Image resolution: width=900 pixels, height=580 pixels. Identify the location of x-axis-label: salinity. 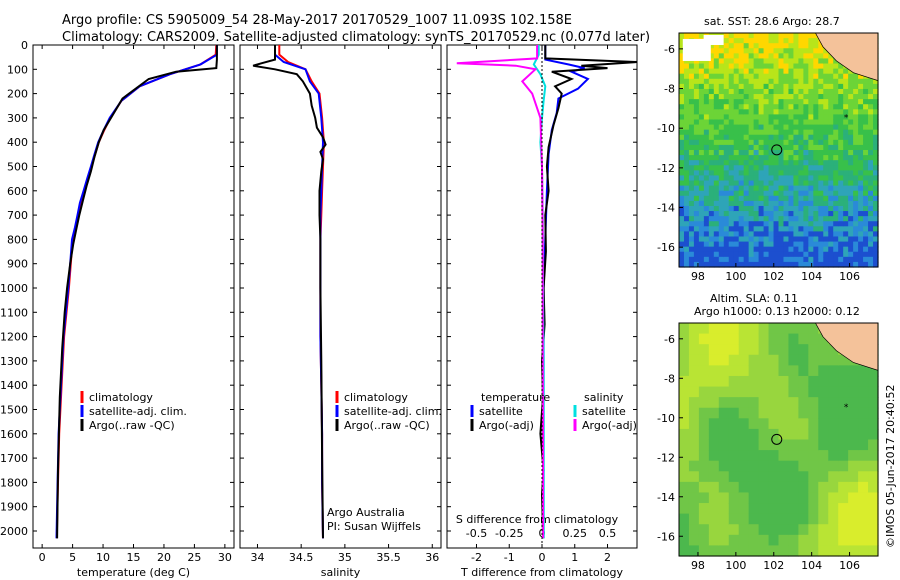
(341, 572).